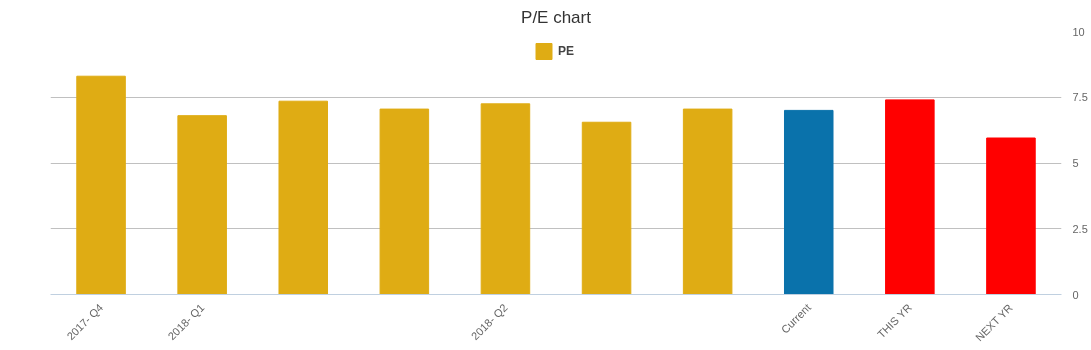  I want to click on legend-label: PE, so click(566, 51).